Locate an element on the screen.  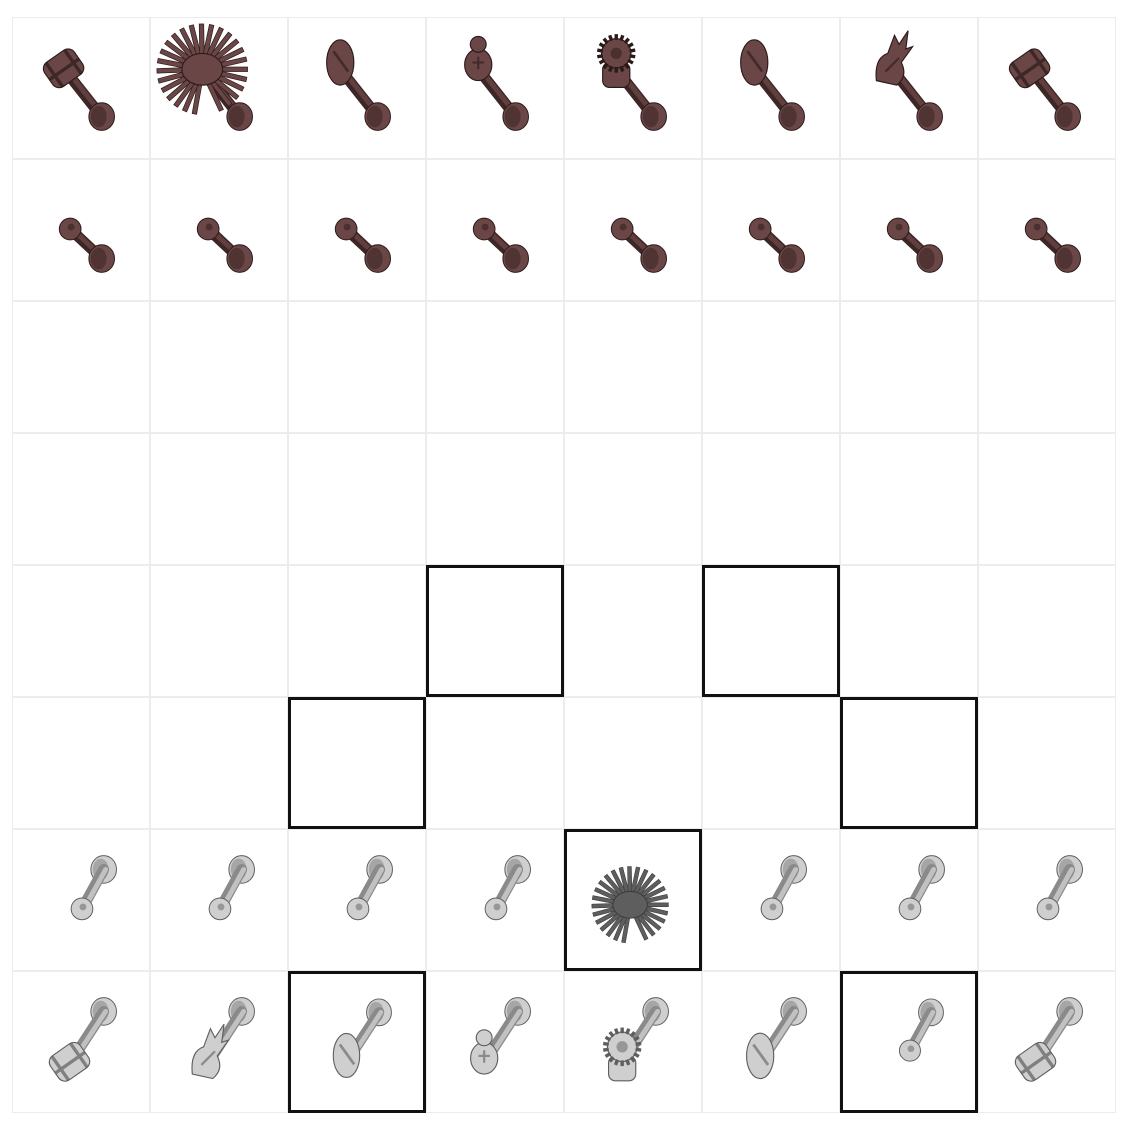
square-d7 is located at coordinates (495, 230).